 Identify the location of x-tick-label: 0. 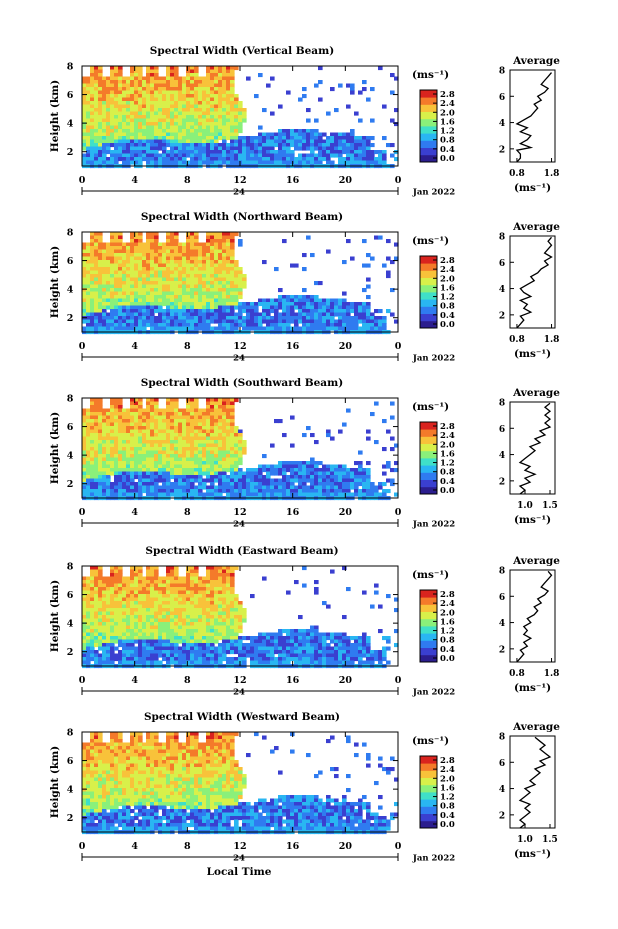
(82, 346).